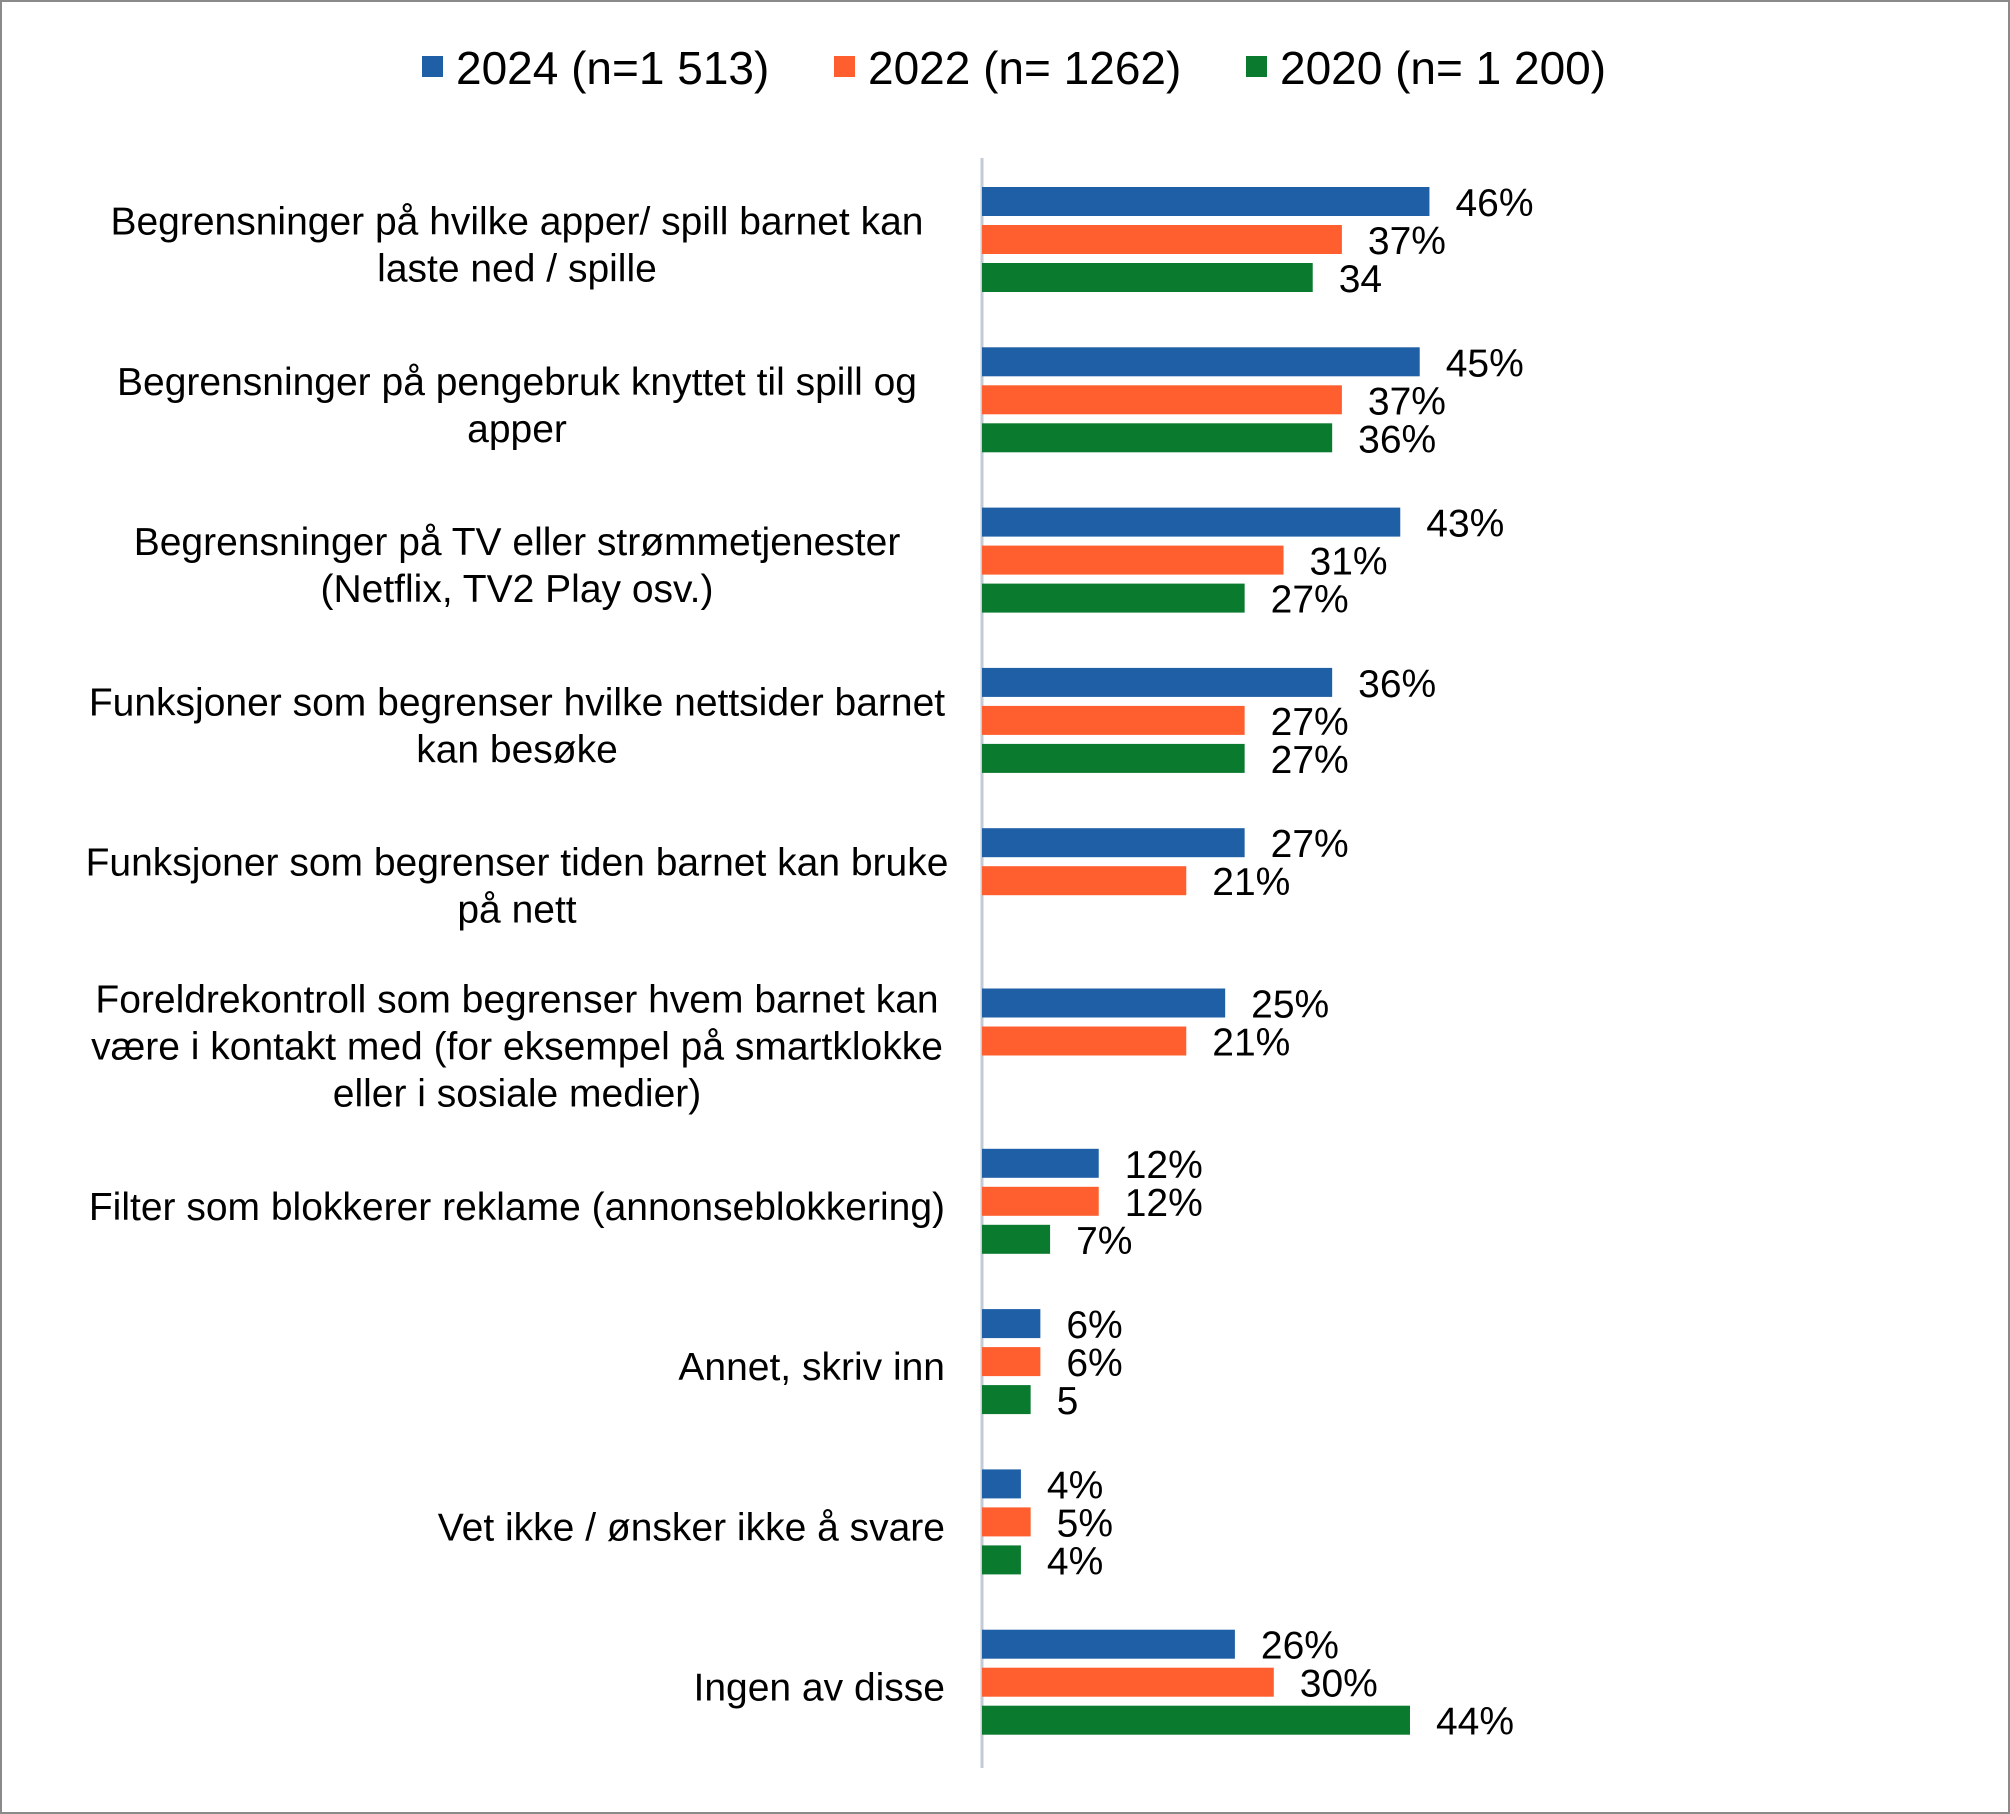  Describe the element at coordinates (1251, 1043) in the screenshot. I see `value-label-2-6: 21%` at that location.